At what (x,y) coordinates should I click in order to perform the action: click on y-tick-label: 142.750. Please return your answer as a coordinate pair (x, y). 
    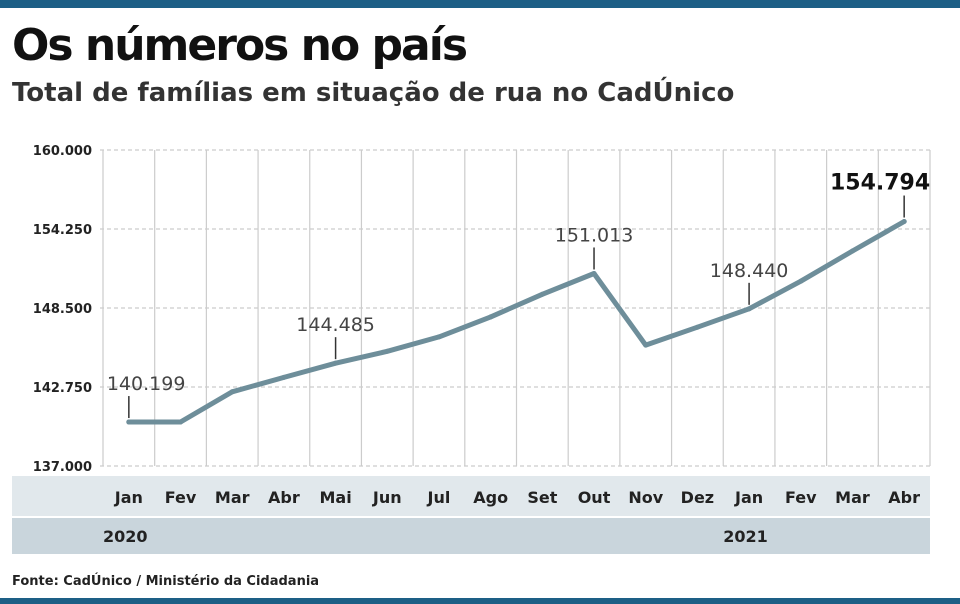
    Looking at the image, I should click on (62, 388).